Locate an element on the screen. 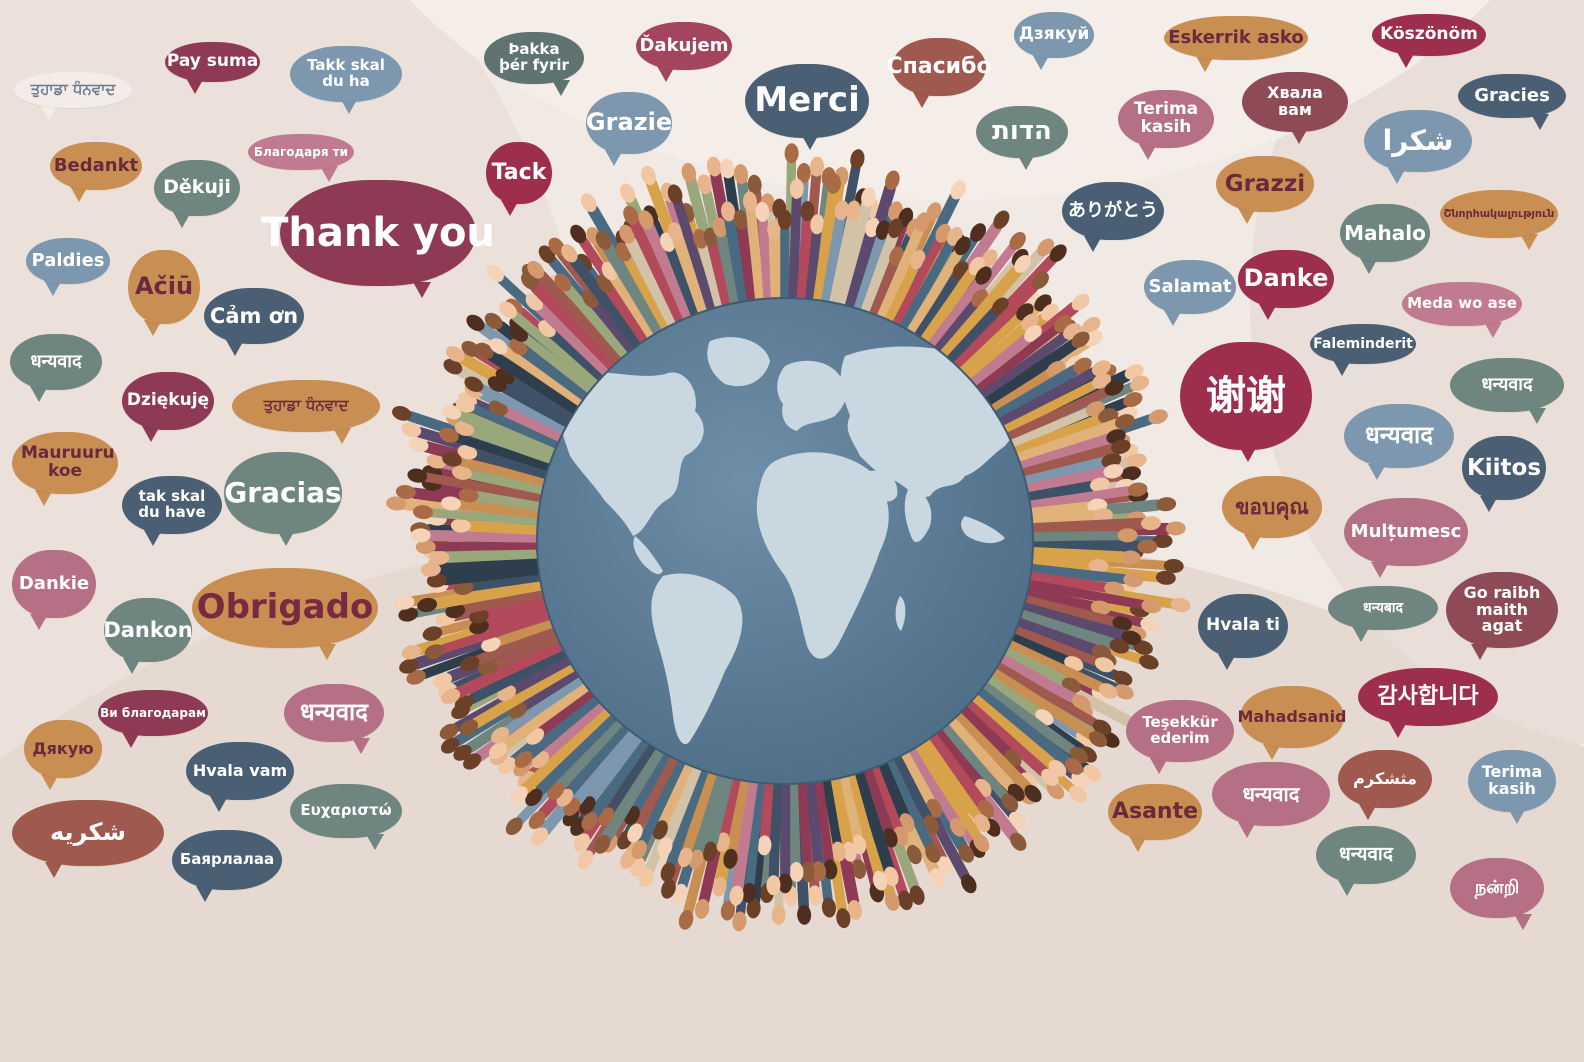  bubble-text: Salamat is located at coordinates (1190, 286).